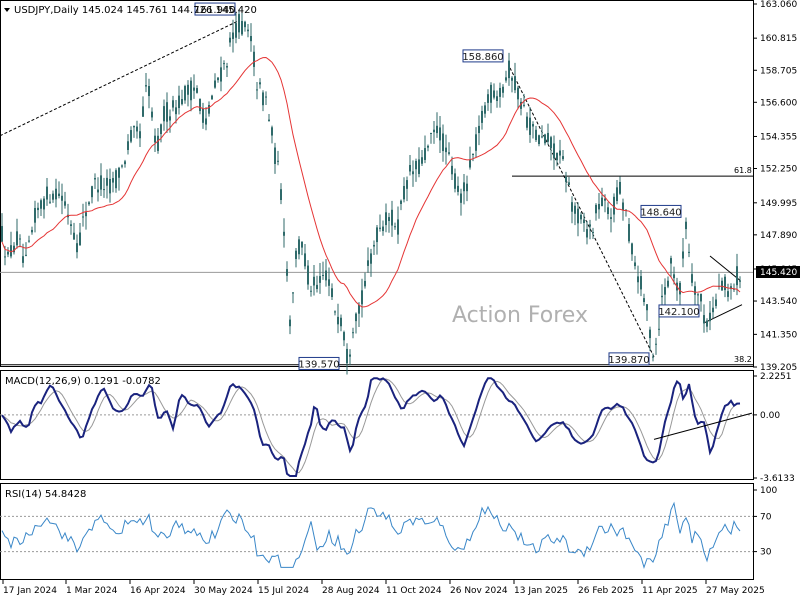  Describe the element at coordinates (83, 381) in the screenshot. I see `macd-title: MACD(12,26,9) 0.1291 -0.0782` at that location.